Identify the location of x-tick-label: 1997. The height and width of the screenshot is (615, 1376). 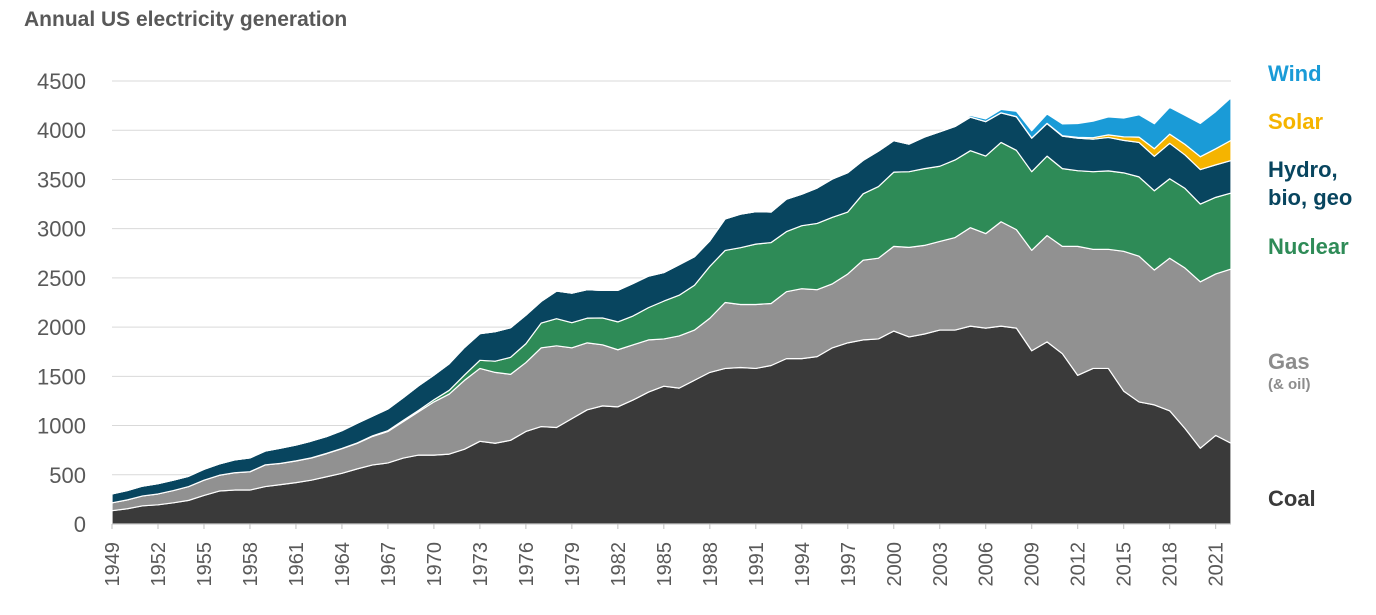
(849, 564).